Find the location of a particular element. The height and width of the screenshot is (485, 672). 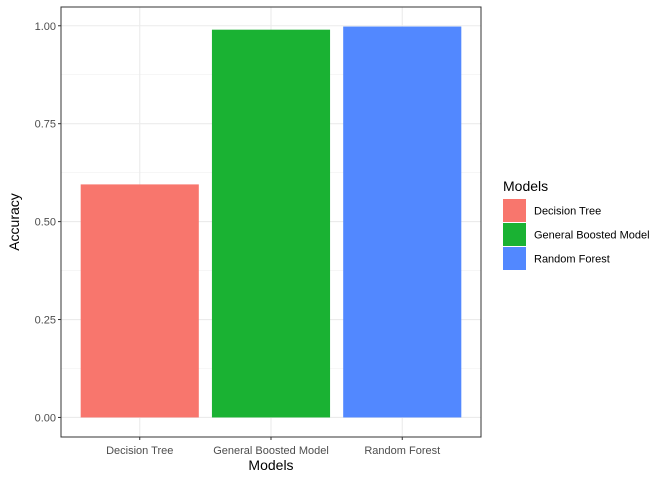

x-tick-label: Decision Tree is located at coordinates (139, 451).